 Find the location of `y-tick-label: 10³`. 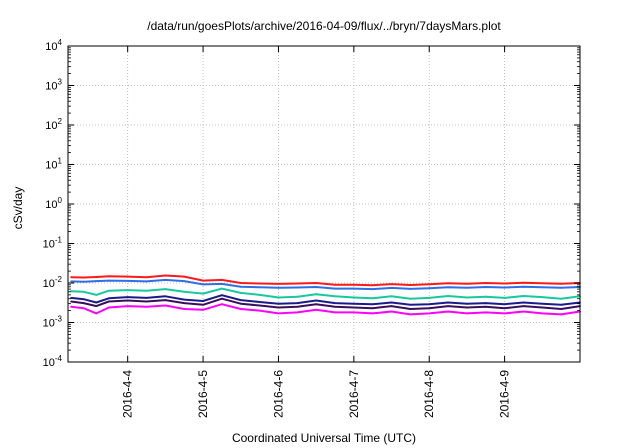

y-tick-label: 10³ is located at coordinates (53, 85).